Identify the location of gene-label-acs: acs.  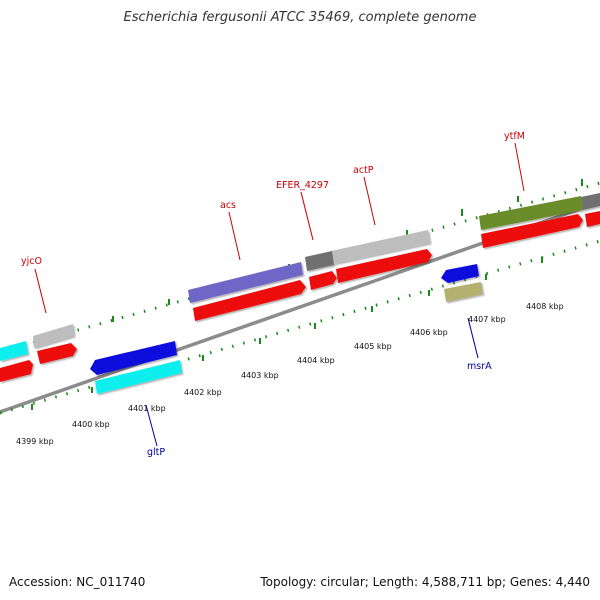
(228, 205).